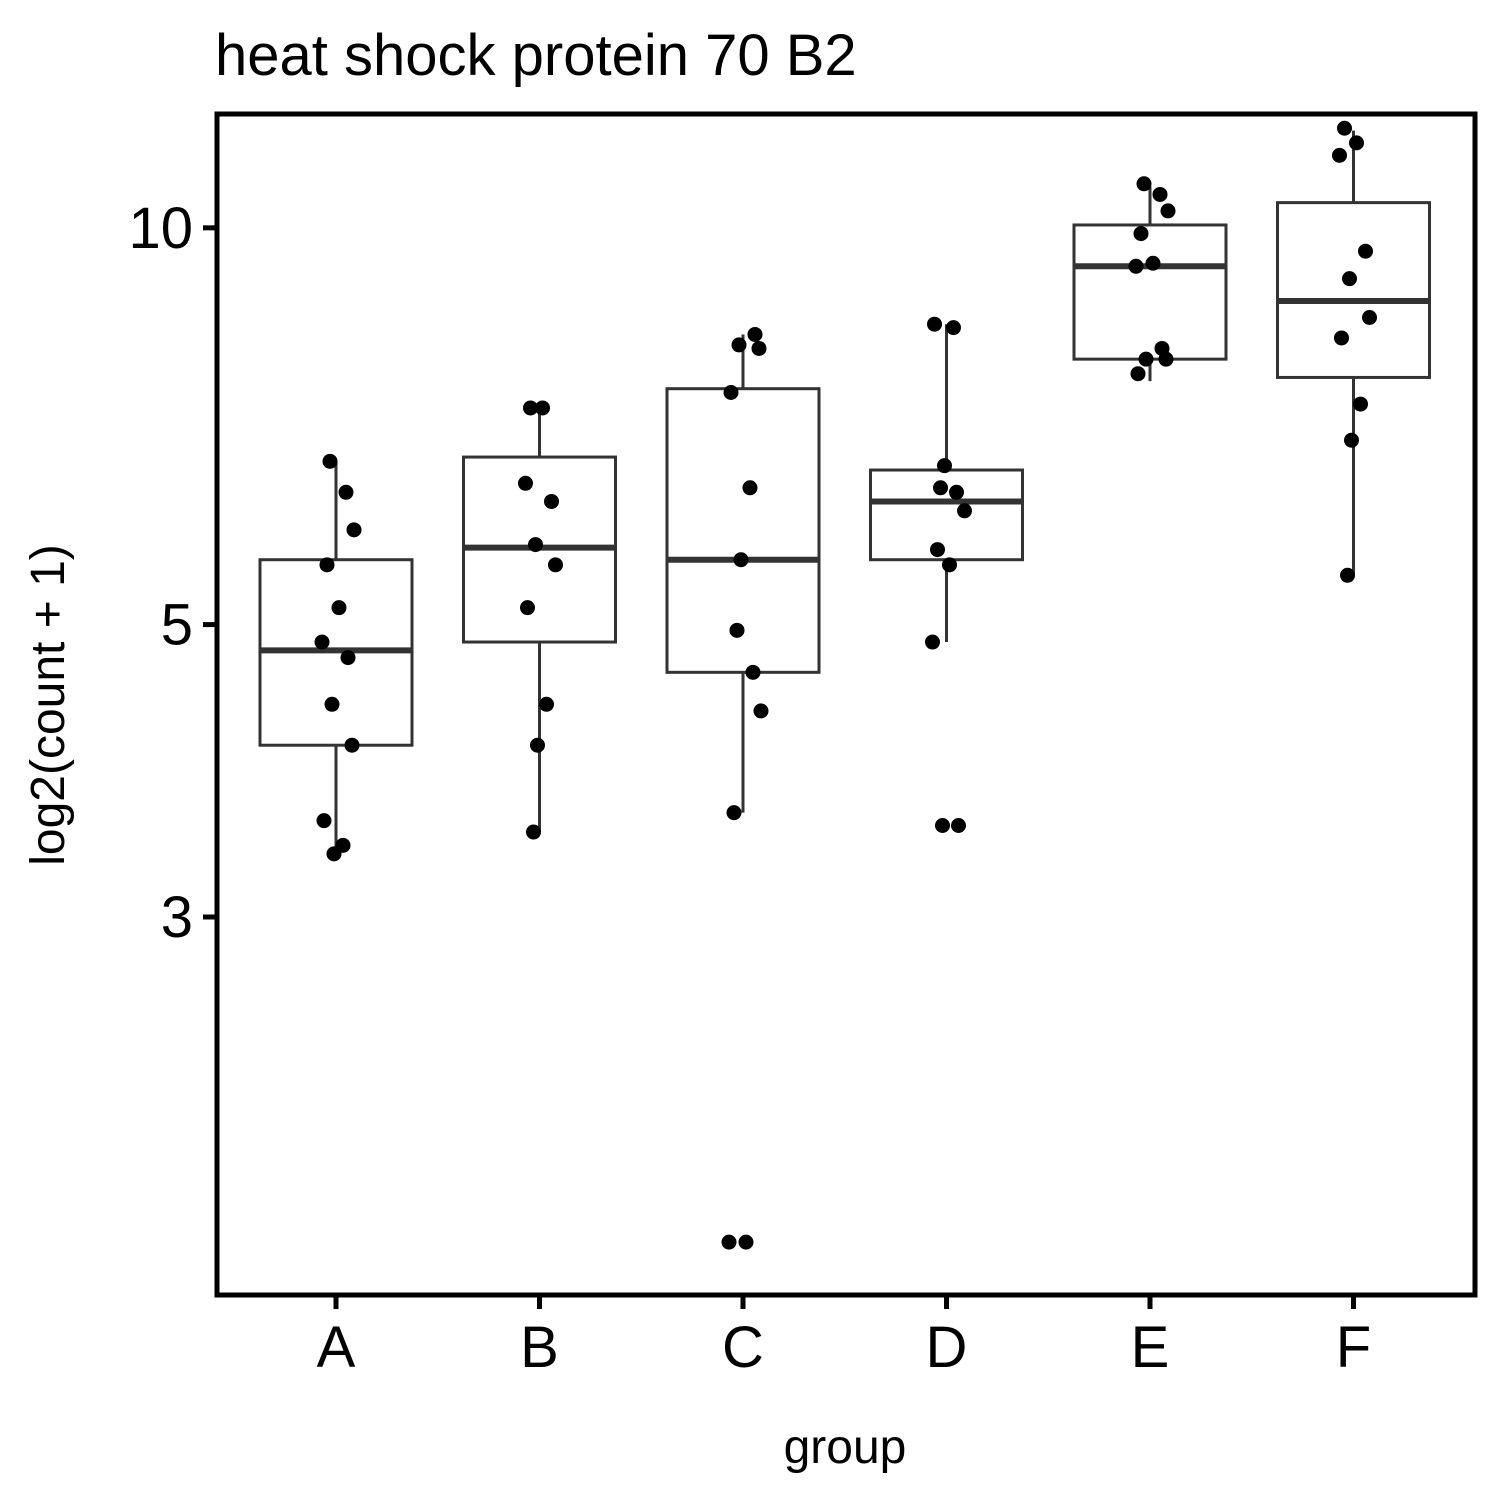 The width and height of the screenshot is (1500, 1500). Describe the element at coordinates (160, 228) in the screenshot. I see `y-tick-label: 10` at that location.